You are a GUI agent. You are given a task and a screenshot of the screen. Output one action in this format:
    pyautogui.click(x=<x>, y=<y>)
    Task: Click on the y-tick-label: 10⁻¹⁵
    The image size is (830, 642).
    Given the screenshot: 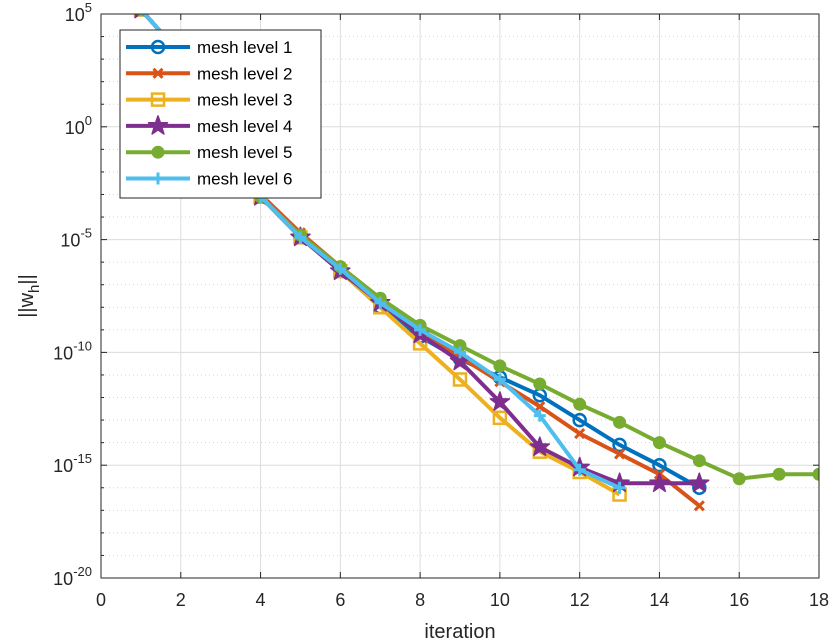 What is the action you would take?
    pyautogui.click(x=72, y=463)
    